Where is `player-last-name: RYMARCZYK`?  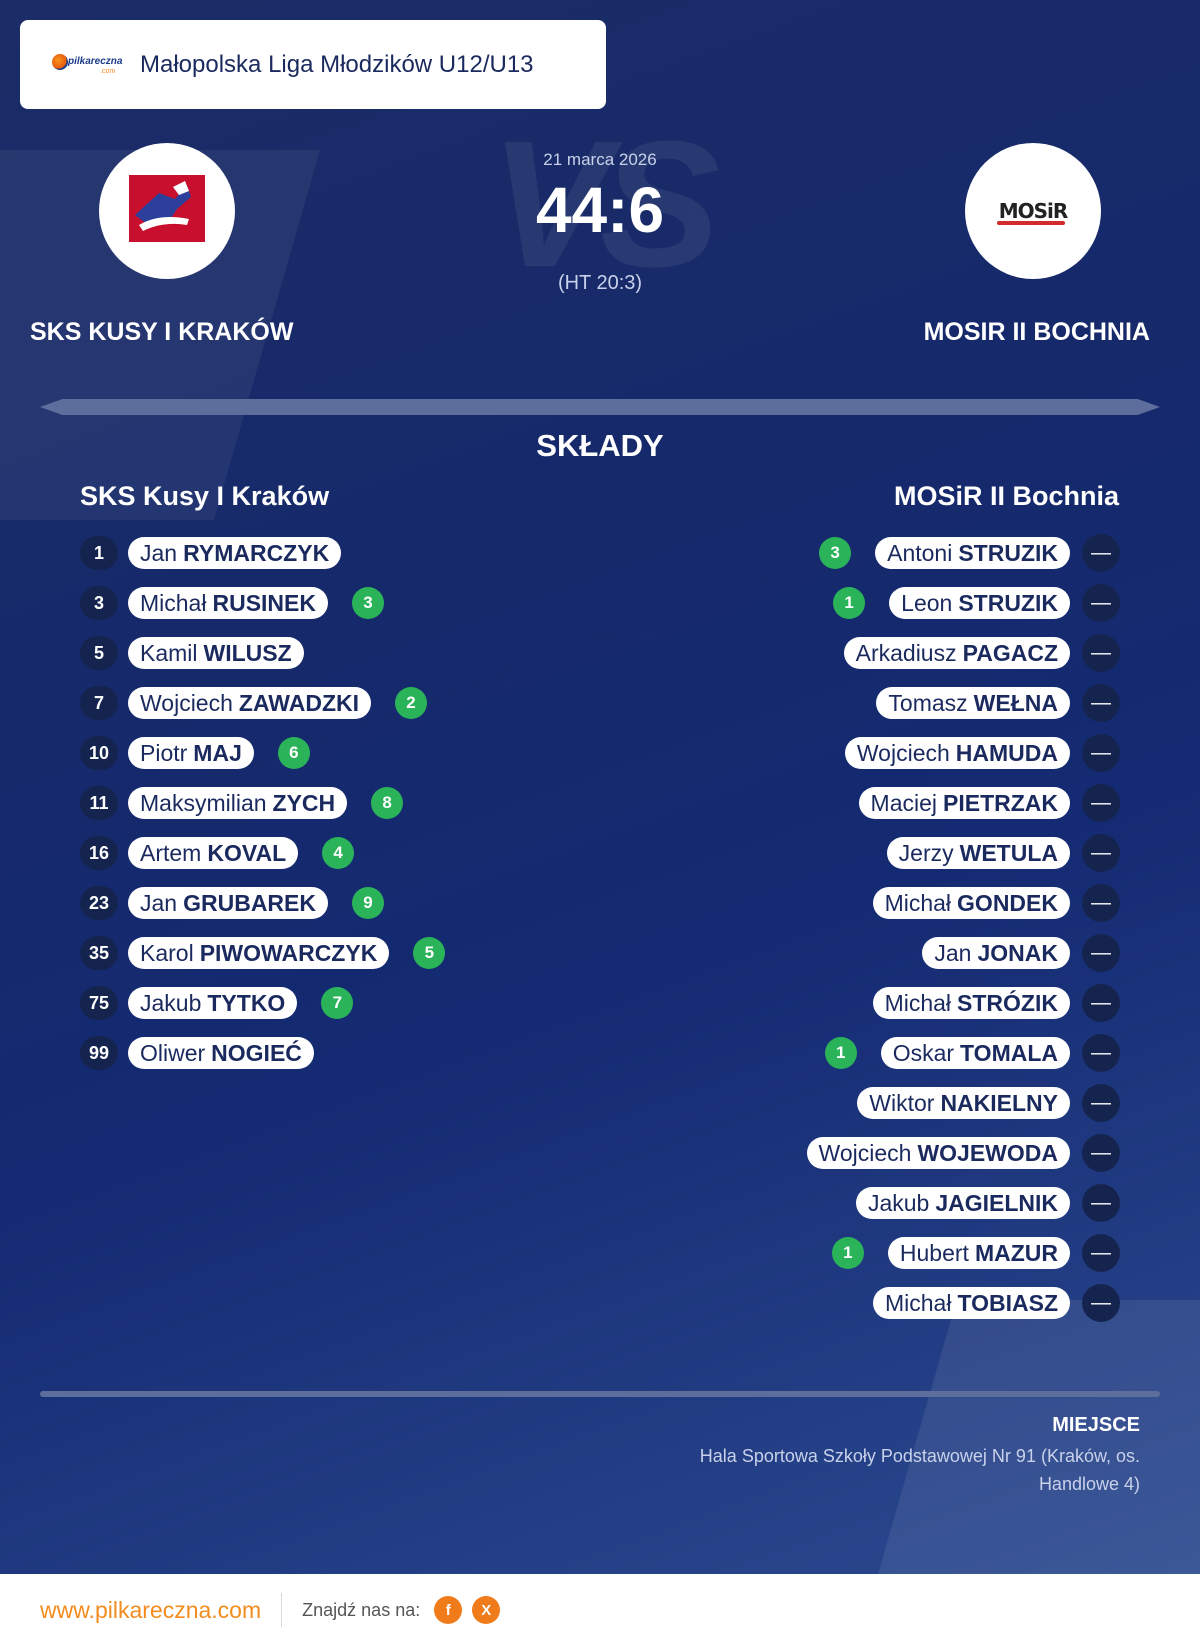
player-last-name: RYMARCZYK is located at coordinates (256, 552).